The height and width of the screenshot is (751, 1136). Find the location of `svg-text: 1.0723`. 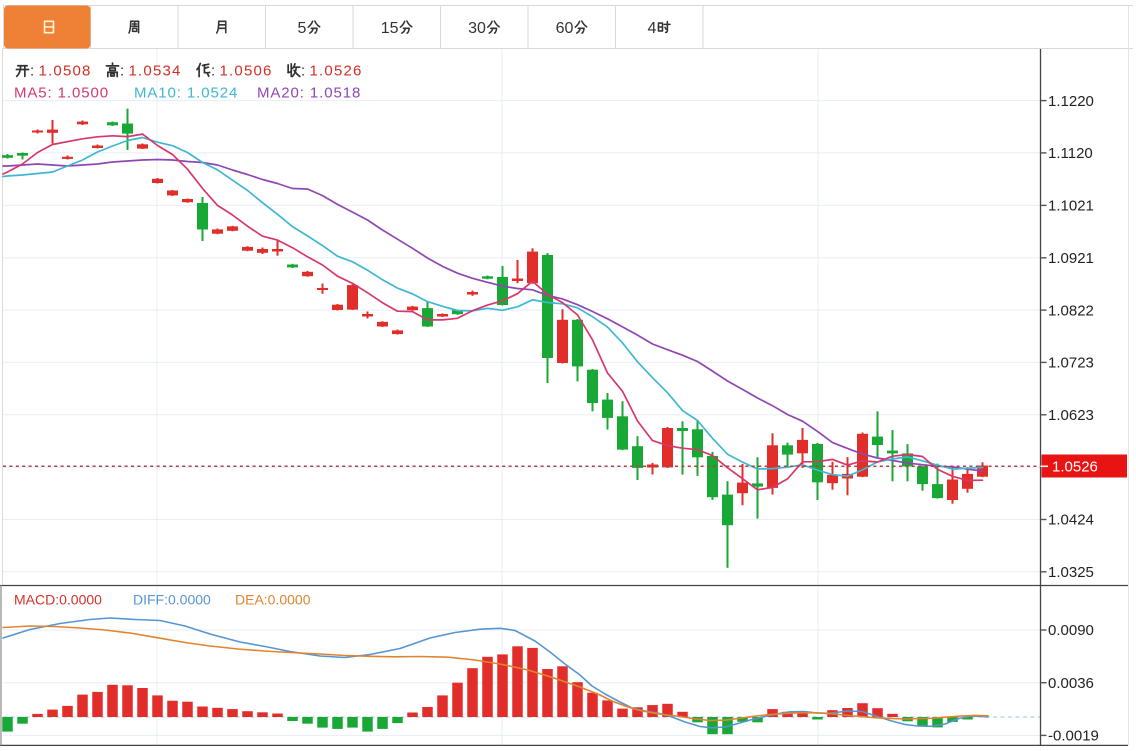

svg-text: 1.0723 is located at coordinates (1071, 363).